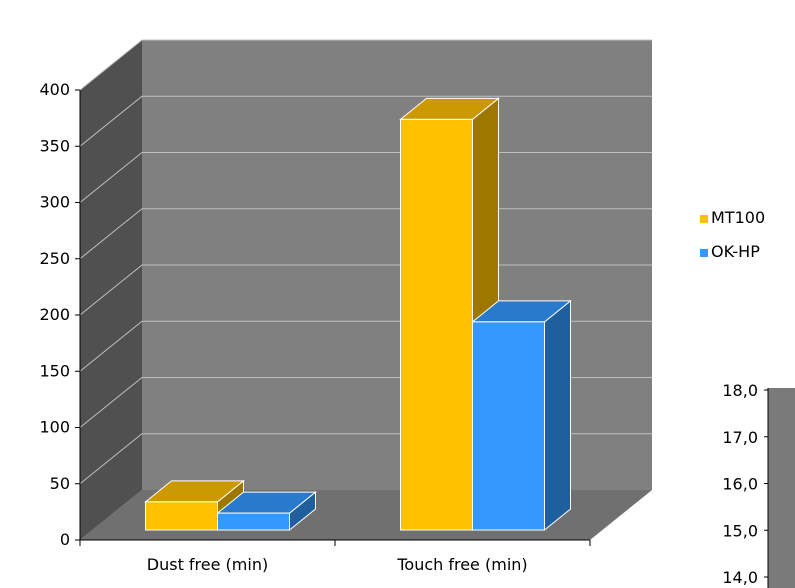 The image size is (795, 588). What do you see at coordinates (65, 539) in the screenshot?
I see `y-tick-label: 0` at bounding box center [65, 539].